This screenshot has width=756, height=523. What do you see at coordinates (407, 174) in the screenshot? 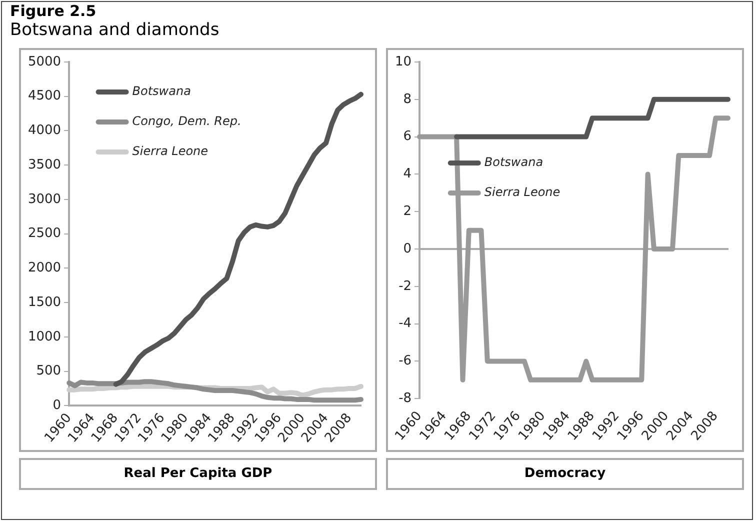
I see `y-tick-label: 4` at bounding box center [407, 174].